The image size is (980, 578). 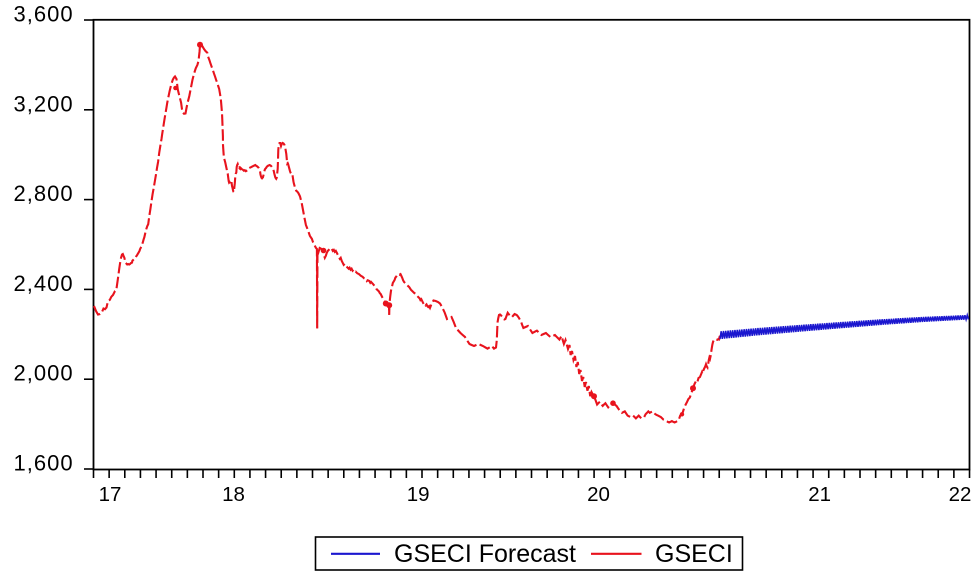 What do you see at coordinates (418, 494) in the screenshot?
I see `svg-text: 19` at bounding box center [418, 494].